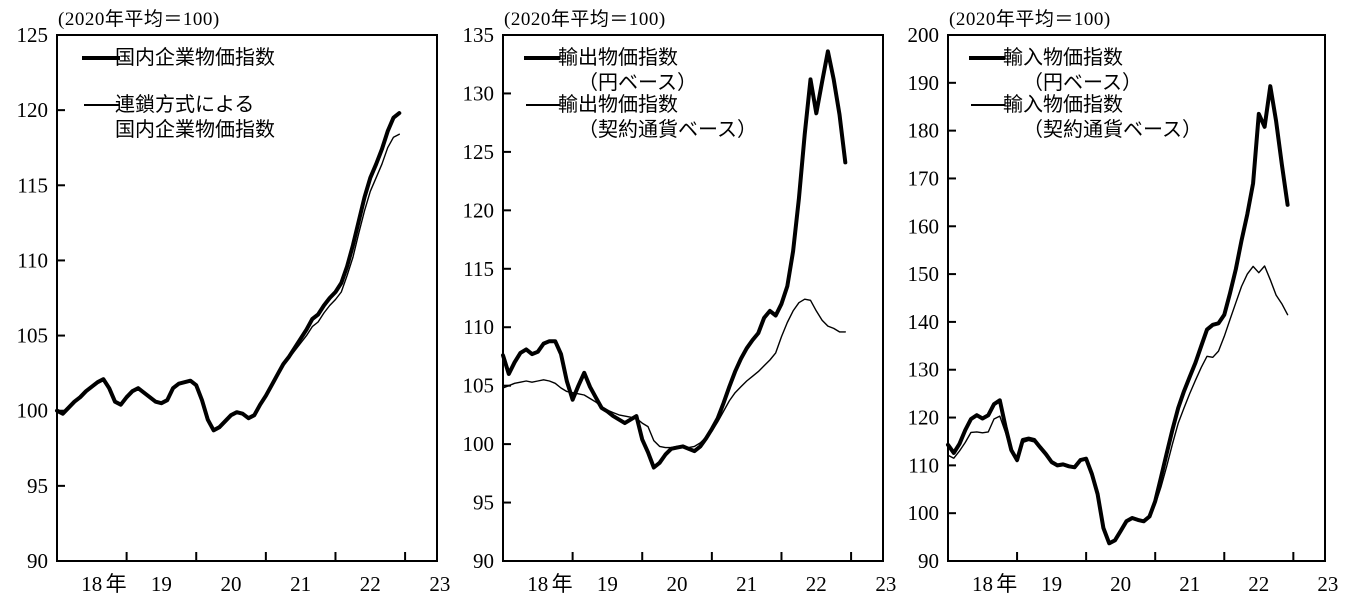 The image size is (1352, 614). Describe the element at coordinates (924, 83) in the screenshot. I see `y-tick-label: 190` at that location.